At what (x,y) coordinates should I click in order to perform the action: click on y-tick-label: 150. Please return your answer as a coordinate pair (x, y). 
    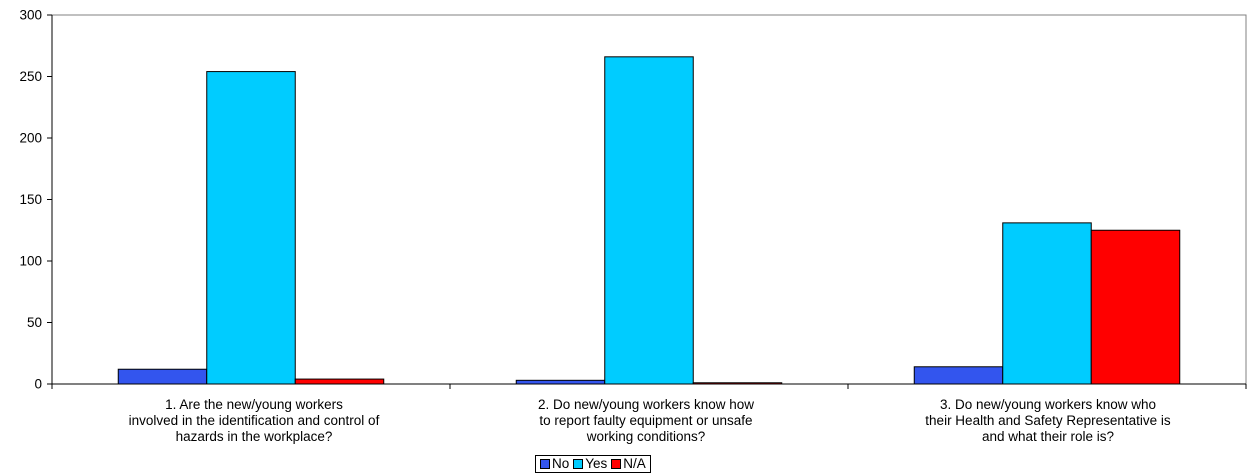
    Looking at the image, I should click on (30, 199).